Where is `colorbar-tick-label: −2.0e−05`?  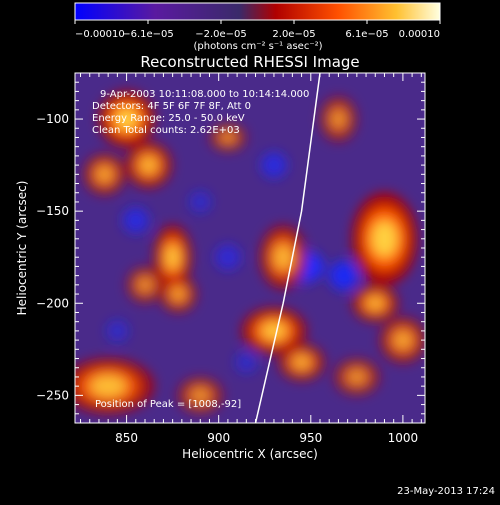
colorbar-tick-label: −2.0e−05 is located at coordinates (221, 34).